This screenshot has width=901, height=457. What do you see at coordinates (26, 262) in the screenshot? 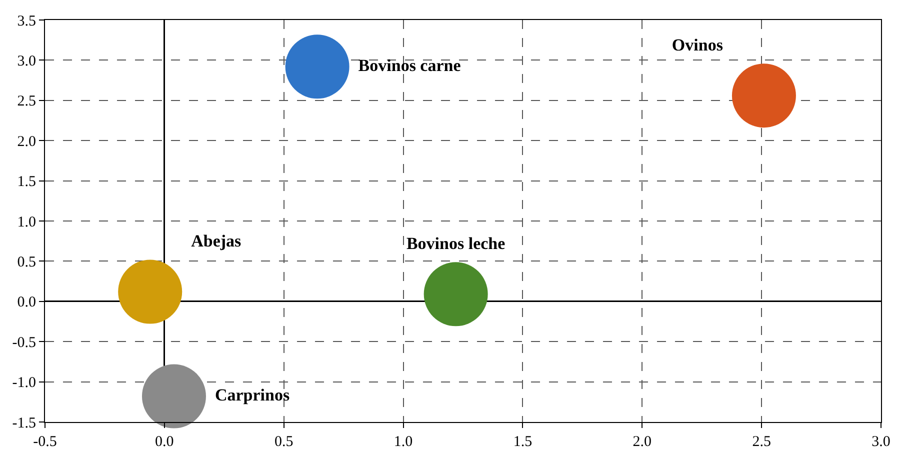
I see `y-tick-label: 0.5` at bounding box center [26, 262].